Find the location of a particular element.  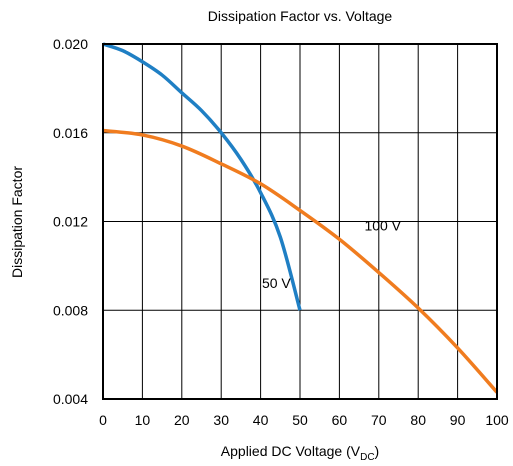

x-tick-label: 40 is located at coordinates (261, 420).